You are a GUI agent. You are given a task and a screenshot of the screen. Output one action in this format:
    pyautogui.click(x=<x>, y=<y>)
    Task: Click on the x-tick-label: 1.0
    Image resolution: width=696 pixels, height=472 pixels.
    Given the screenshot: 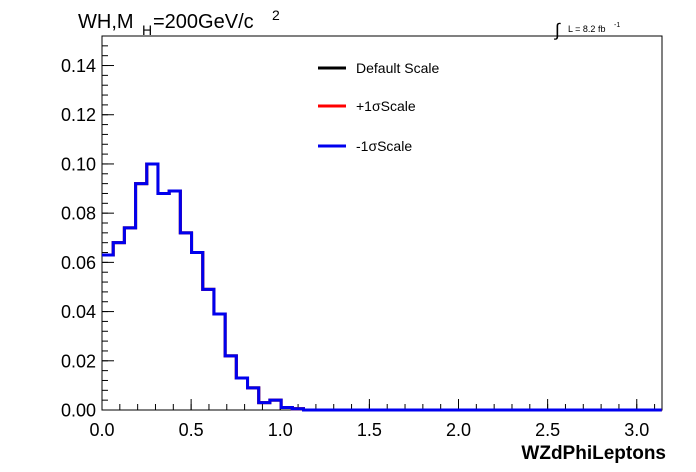 What is the action you would take?
    pyautogui.click(x=280, y=430)
    